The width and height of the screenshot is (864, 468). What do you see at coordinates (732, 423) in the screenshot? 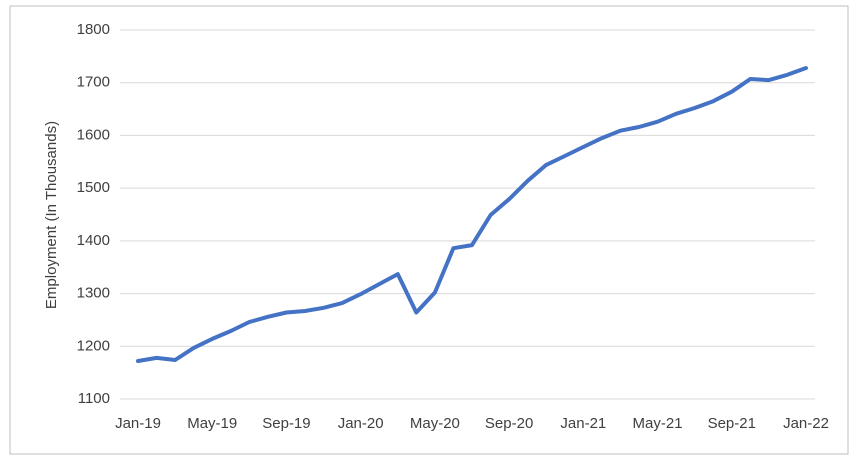
I see `x-tick-label: Sep-21` at bounding box center [732, 423].